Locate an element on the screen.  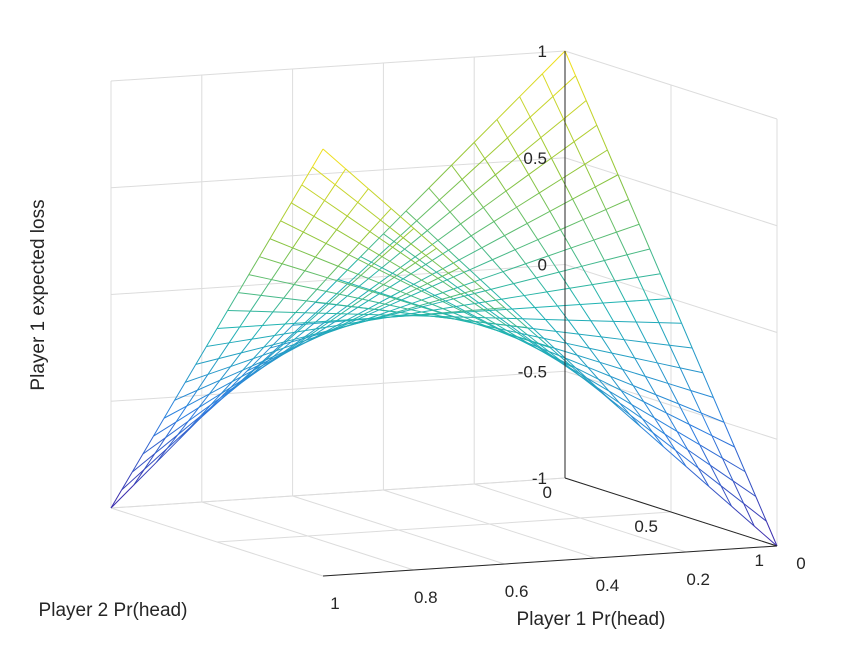
z-tick-label: -0.5 is located at coordinates (532, 371).